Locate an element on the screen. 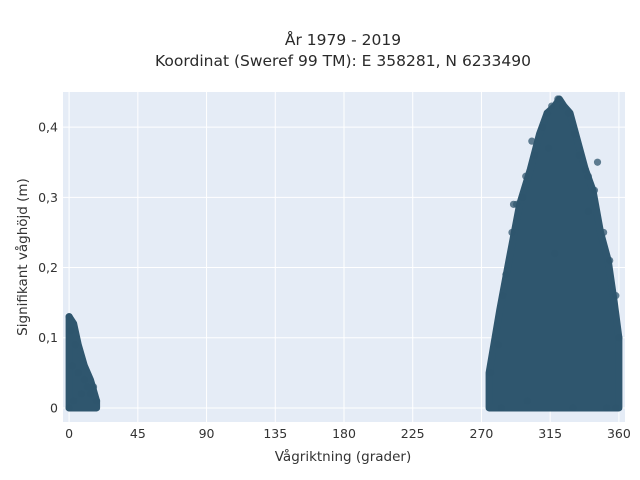 This screenshot has width=640, height=480. x-tick-label: 135 is located at coordinates (275, 433).